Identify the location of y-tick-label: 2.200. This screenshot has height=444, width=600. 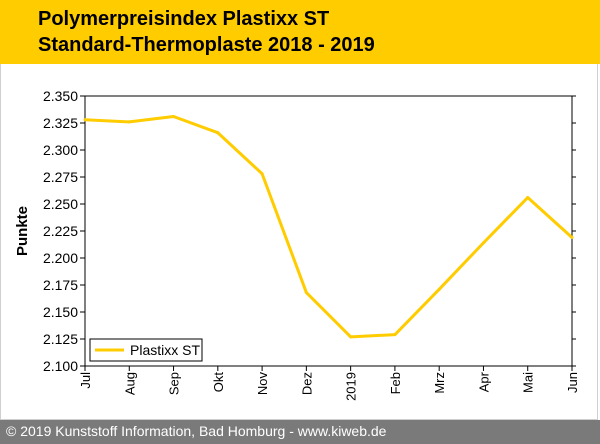
(60, 258).